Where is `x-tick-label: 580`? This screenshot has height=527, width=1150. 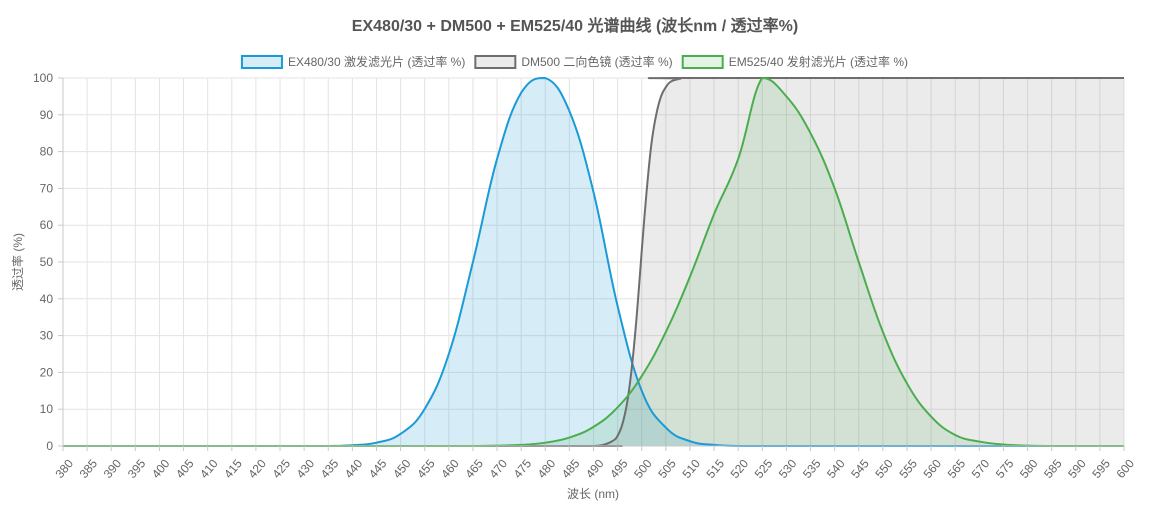 x-tick-label: 580 is located at coordinates (1029, 468).